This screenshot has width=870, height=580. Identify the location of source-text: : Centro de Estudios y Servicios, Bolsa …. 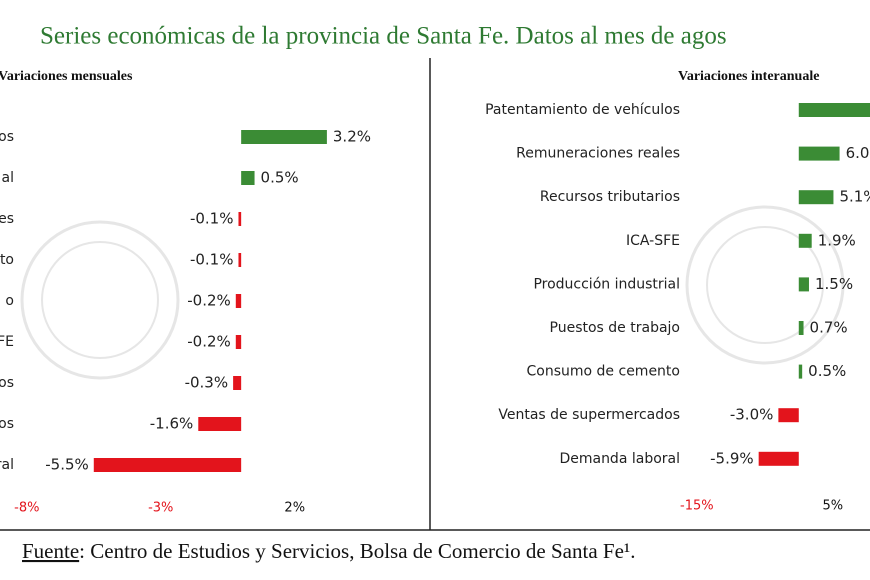
(357, 551).